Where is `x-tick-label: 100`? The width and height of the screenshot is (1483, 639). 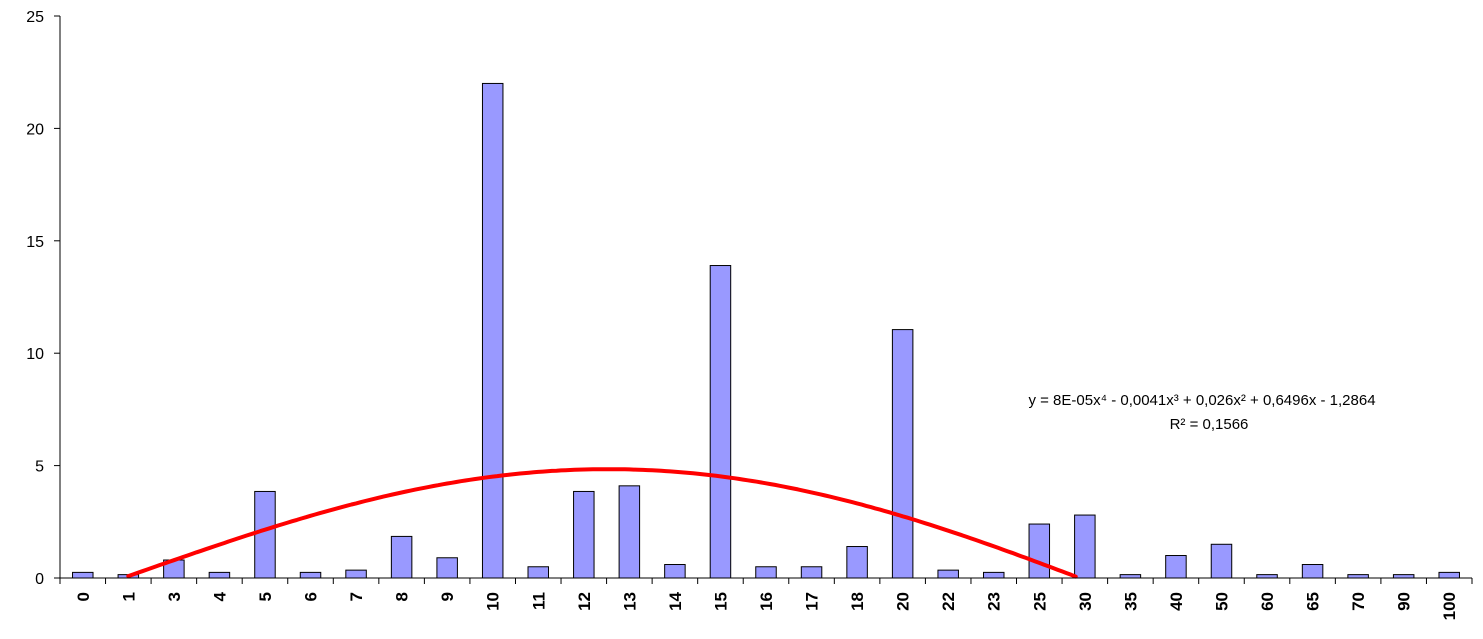 x-tick-label: 100 is located at coordinates (1449, 606).